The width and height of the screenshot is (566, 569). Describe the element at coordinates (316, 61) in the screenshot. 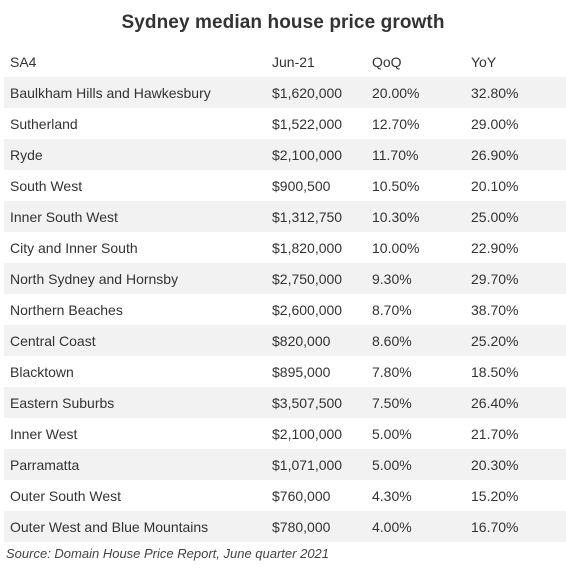

I see `column-header-jun21: Jun-21` at that location.